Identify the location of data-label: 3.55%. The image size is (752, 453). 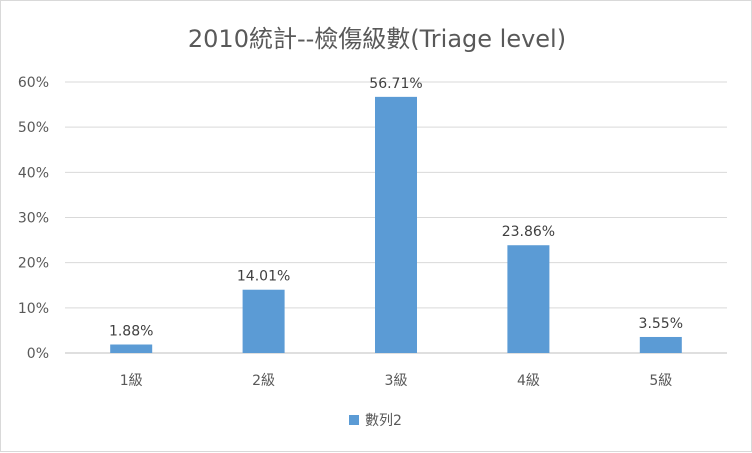
(661, 324).